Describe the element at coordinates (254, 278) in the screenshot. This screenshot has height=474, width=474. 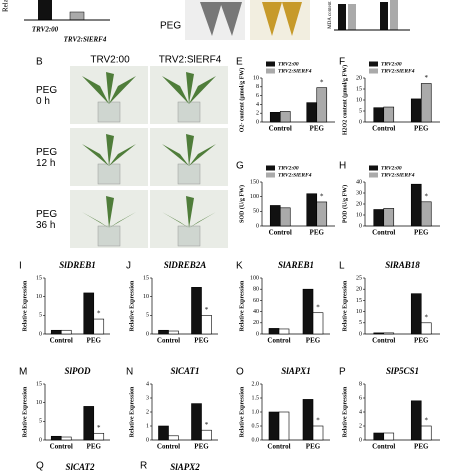
I see `y-tick-label: 100` at that location.